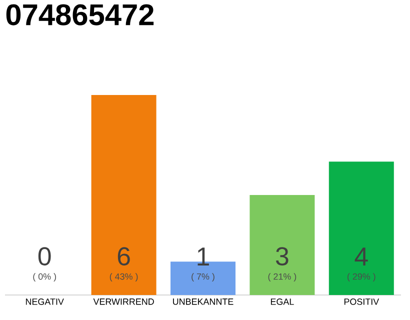  What do you see at coordinates (44, 256) in the screenshot?
I see `data-label: 0` at bounding box center [44, 256].